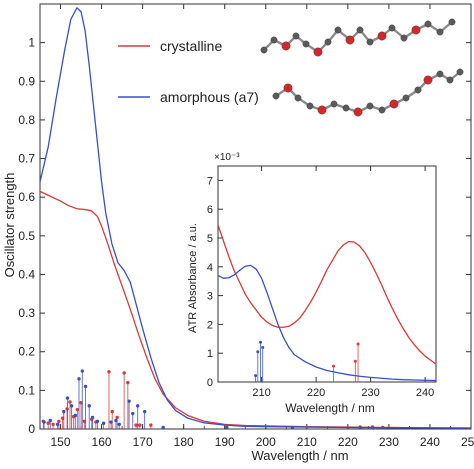 The image size is (474, 469). Describe the element at coordinates (102, 442) in the screenshot. I see `main-x-tick-label: 160` at that location.